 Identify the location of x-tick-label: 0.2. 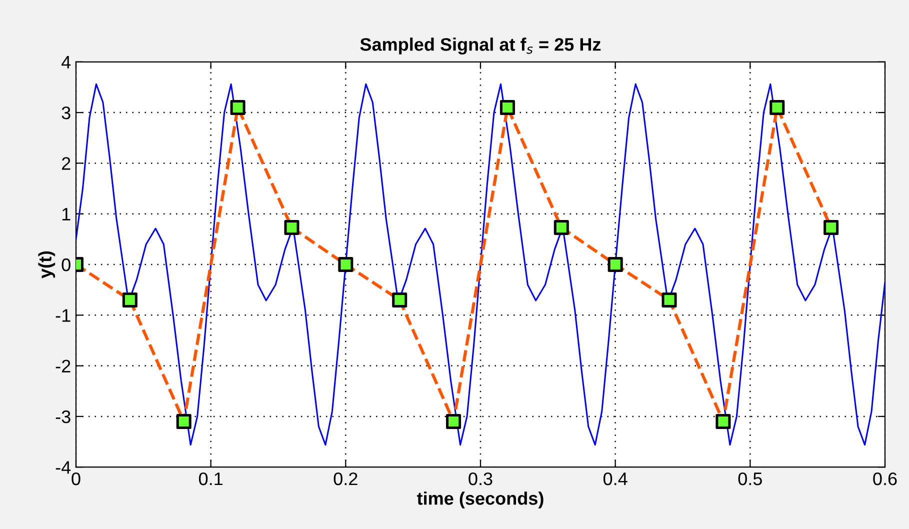
(346, 479).